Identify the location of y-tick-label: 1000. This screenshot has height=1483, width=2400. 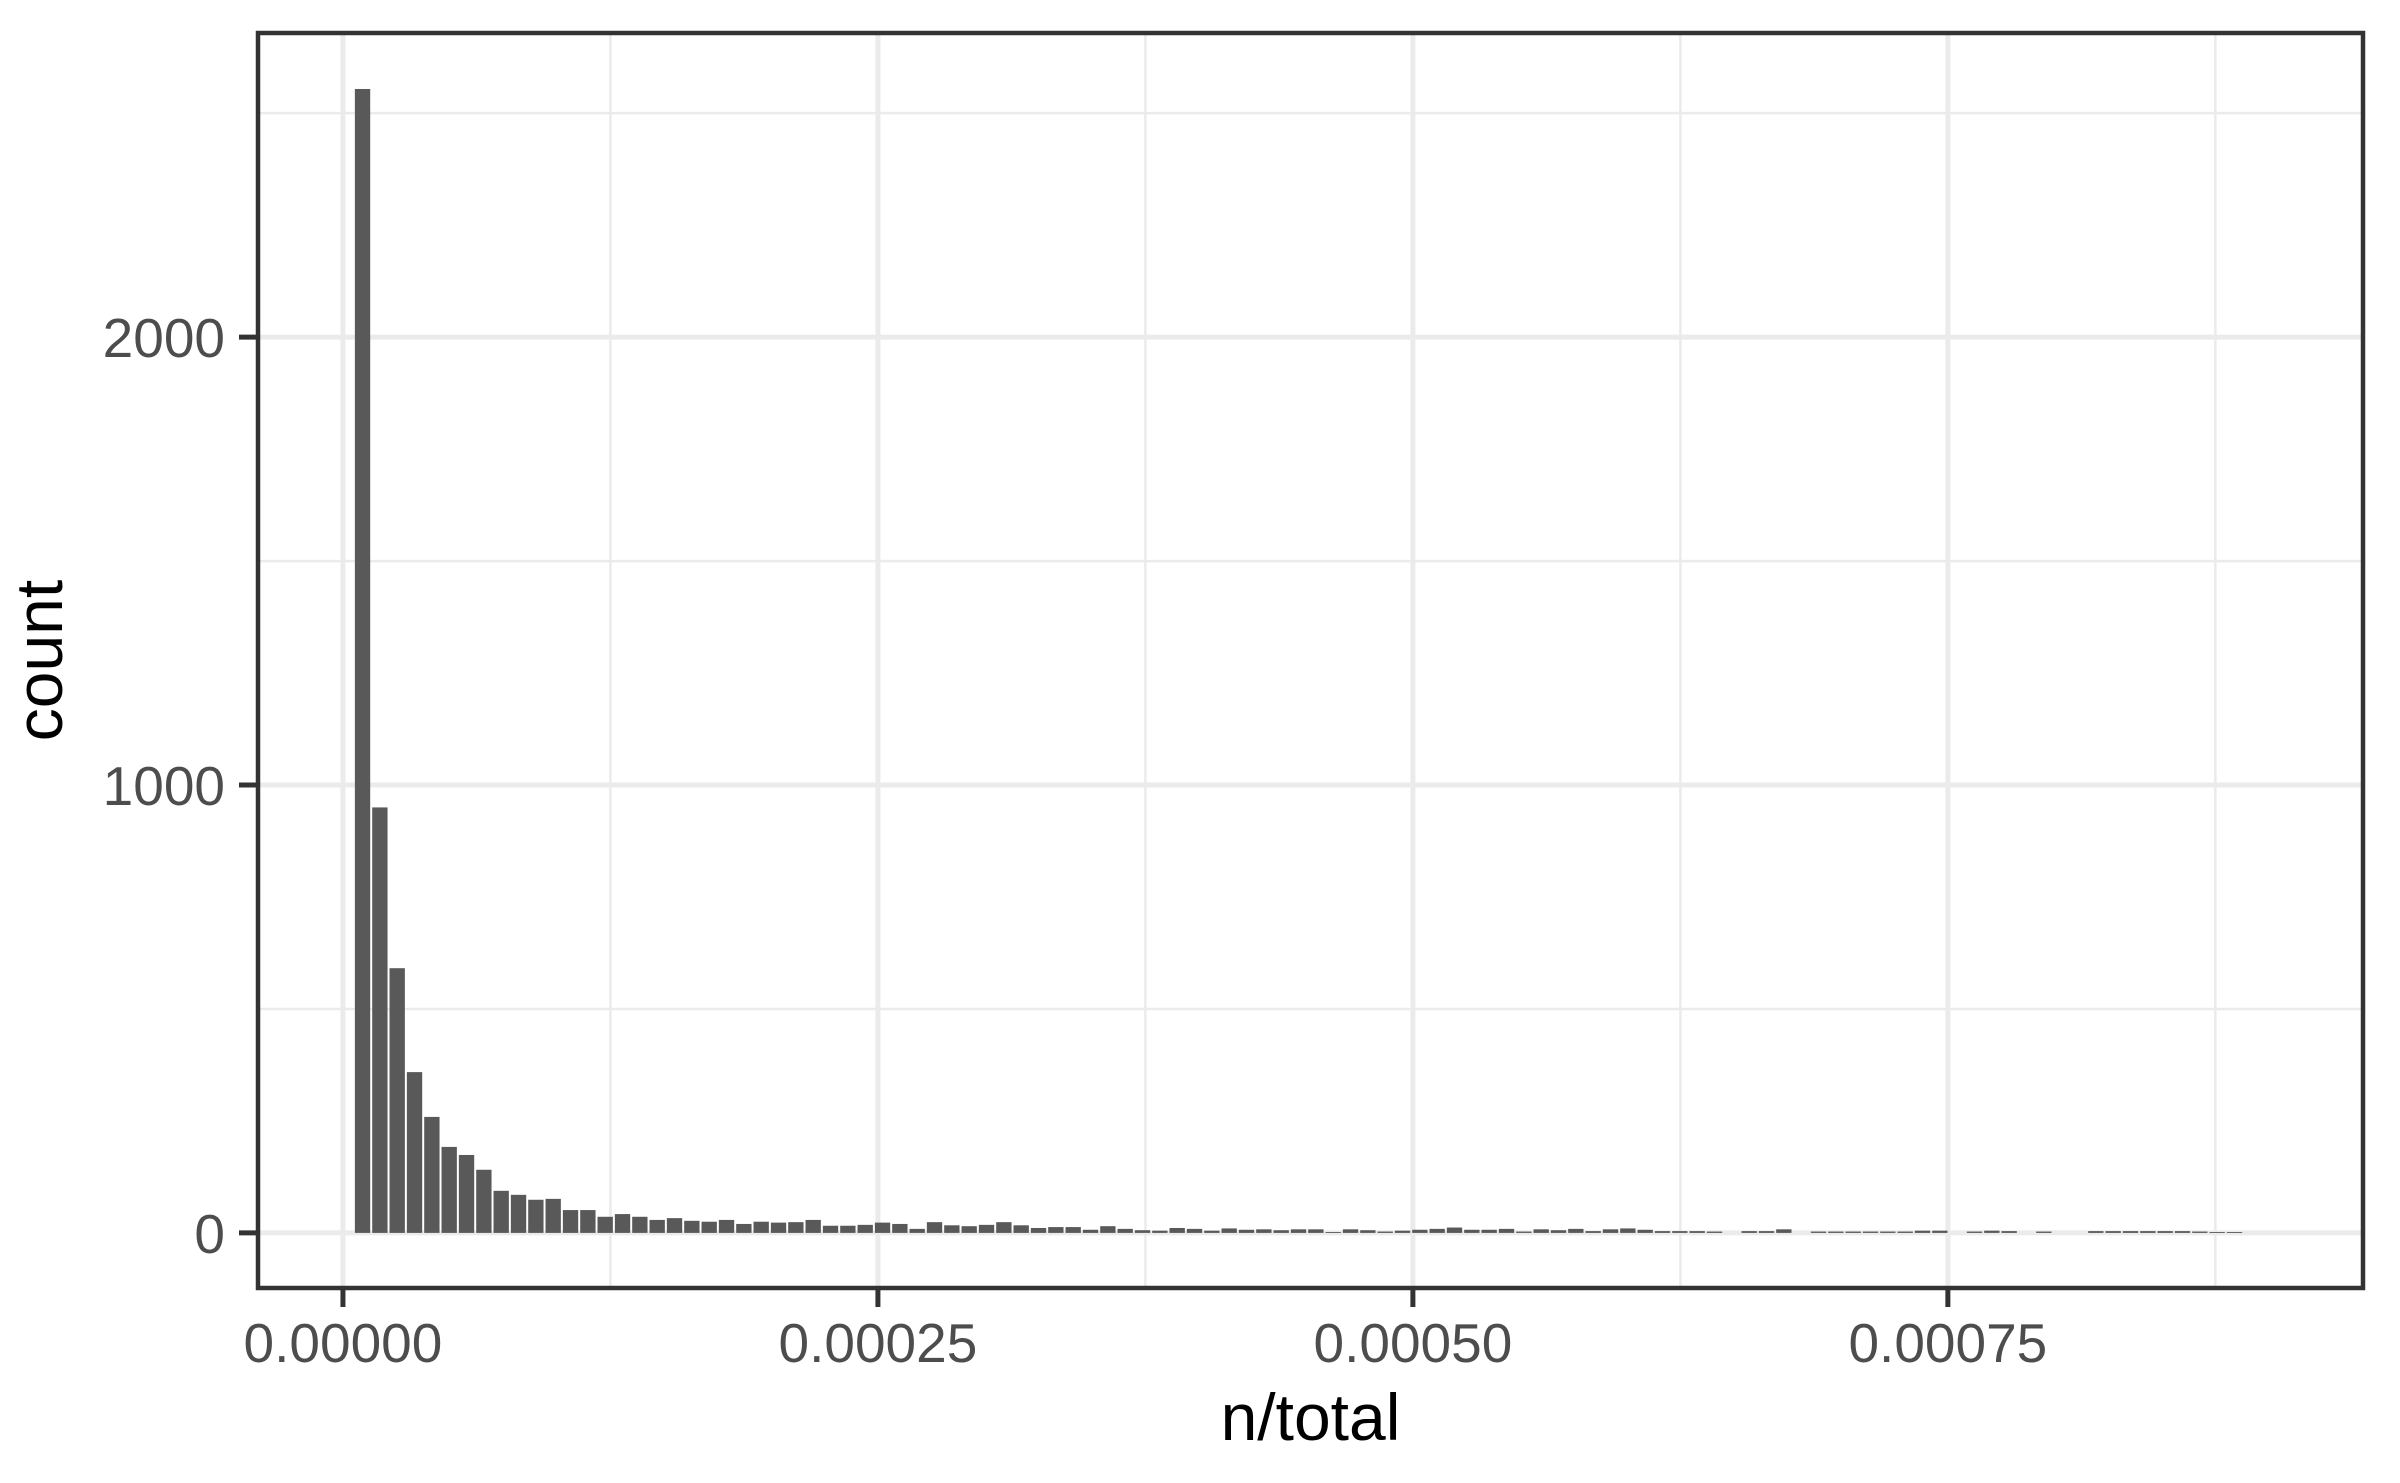
(164, 786).